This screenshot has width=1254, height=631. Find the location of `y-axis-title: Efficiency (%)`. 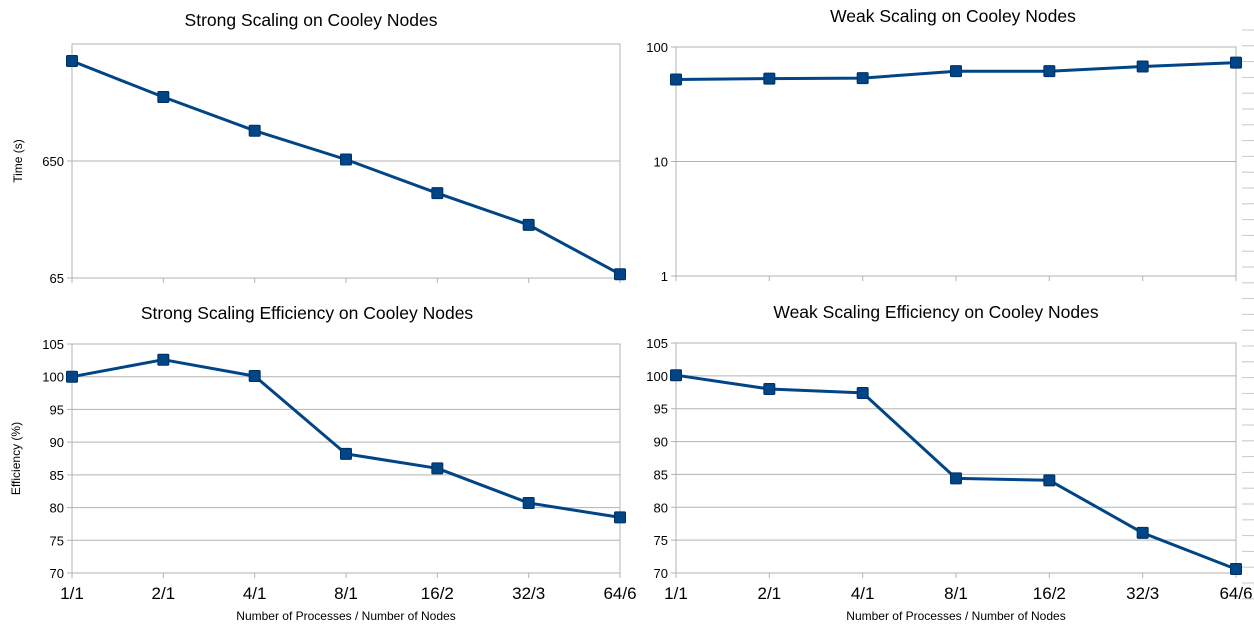

y-axis-title: Efficiency (%) is located at coordinates (16, 458).